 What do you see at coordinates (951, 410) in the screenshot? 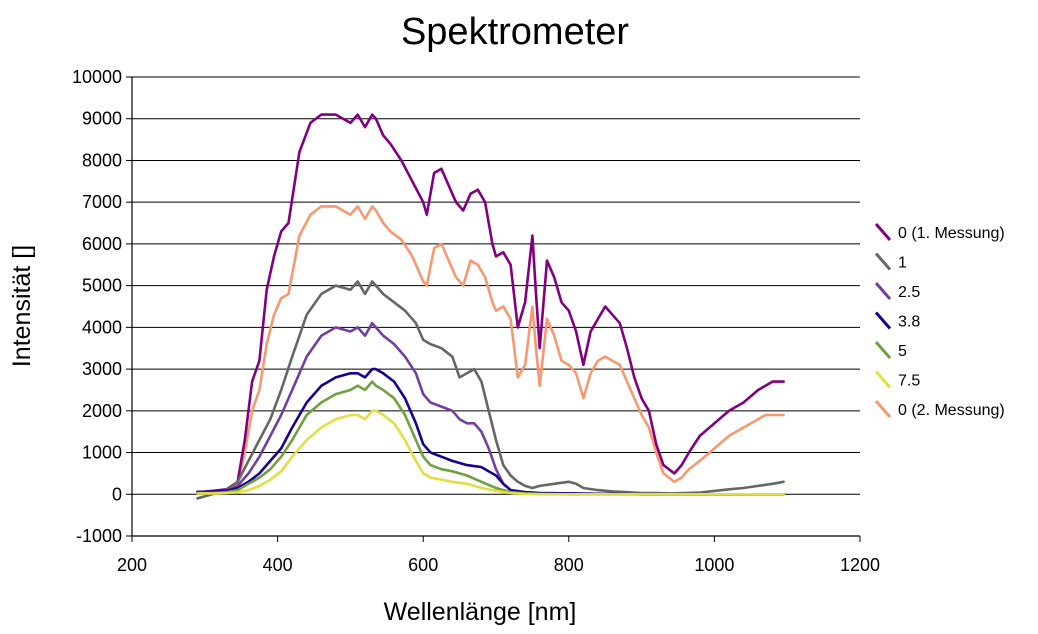
I see `legend-label-6: 0 (2. Messung)` at bounding box center [951, 410].